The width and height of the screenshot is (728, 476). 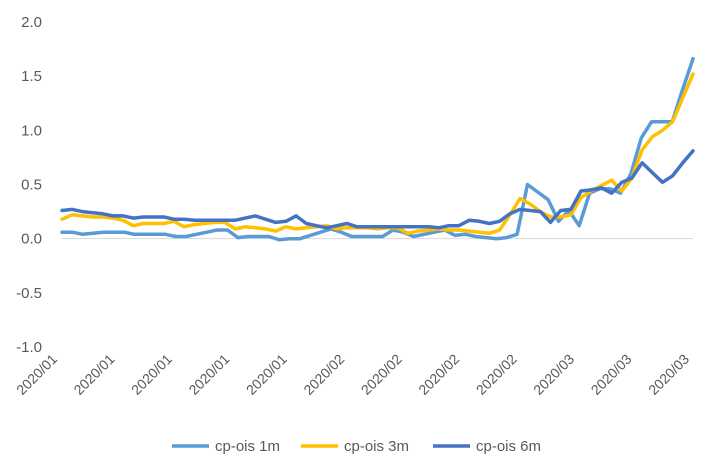 I want to click on y-tick-label: 2.0, so click(x=31, y=22).